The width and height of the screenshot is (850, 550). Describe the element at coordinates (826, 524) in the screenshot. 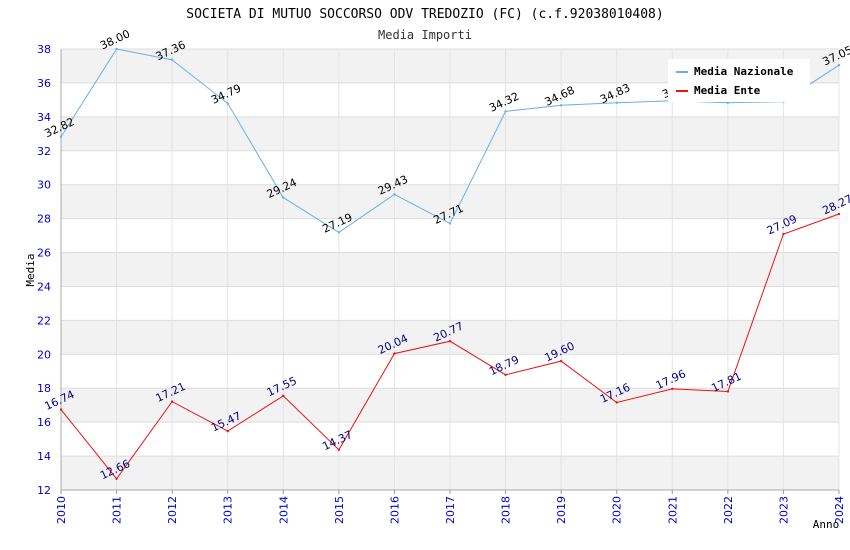

I see `x-axis-label: Anno` at that location.